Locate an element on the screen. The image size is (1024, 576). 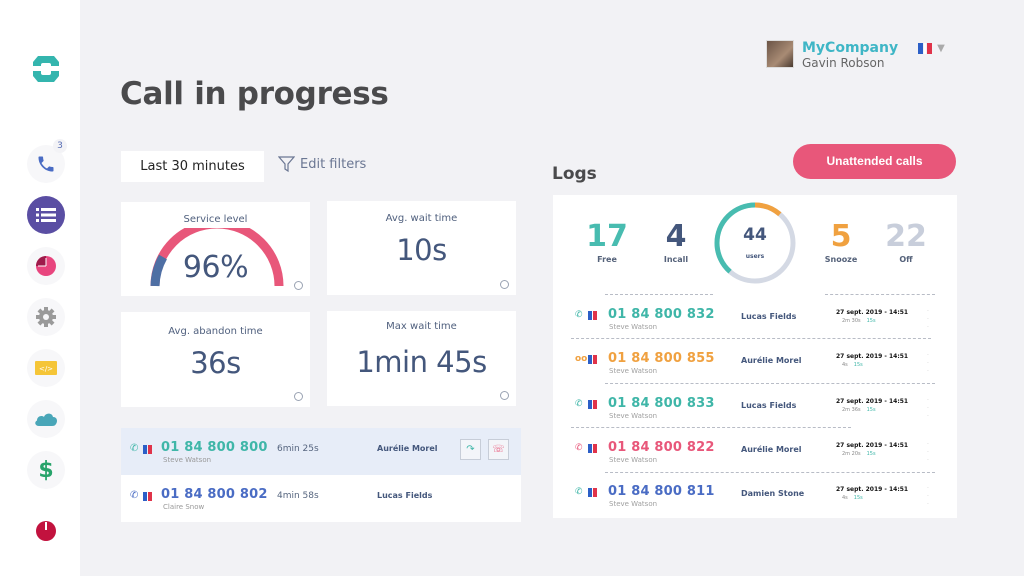
call-duration: 4min 58s is located at coordinates (298, 496).